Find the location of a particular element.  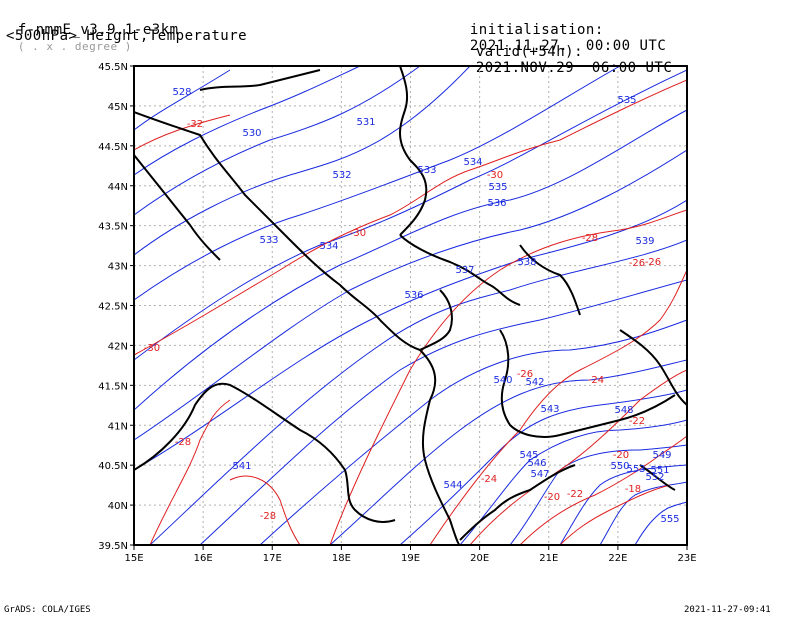

height-label: 531 is located at coordinates (365, 122).